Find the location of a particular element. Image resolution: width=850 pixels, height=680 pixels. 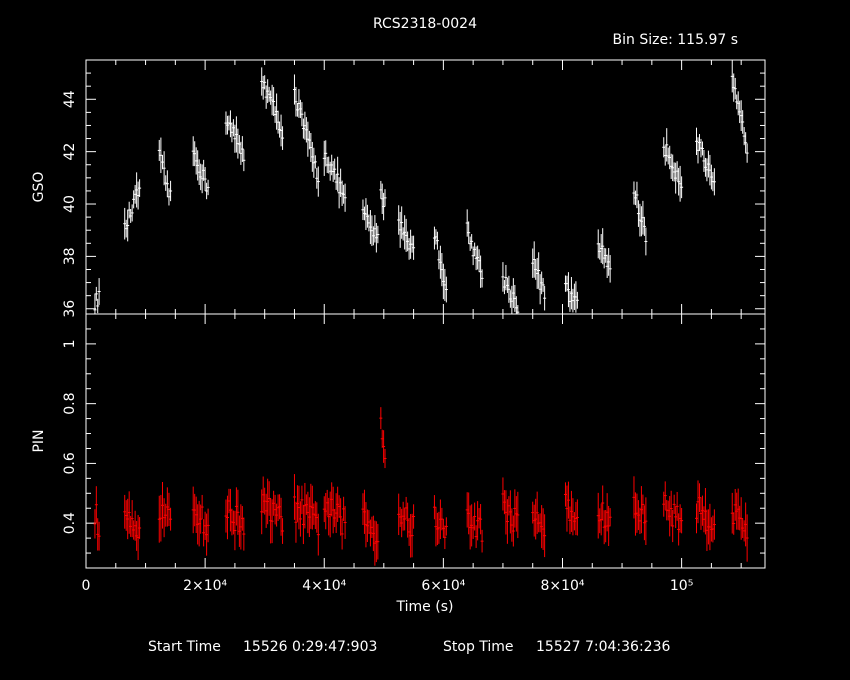

time-tick-label: 0 is located at coordinates (86, 586).